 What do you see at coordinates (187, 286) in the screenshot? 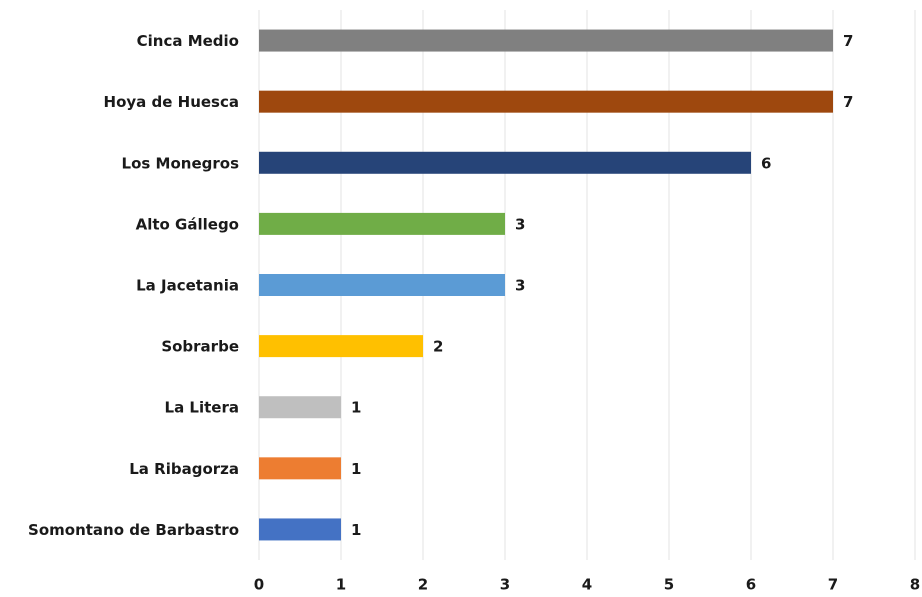
I see `y-tick-label: La Jacetania` at bounding box center [187, 286].